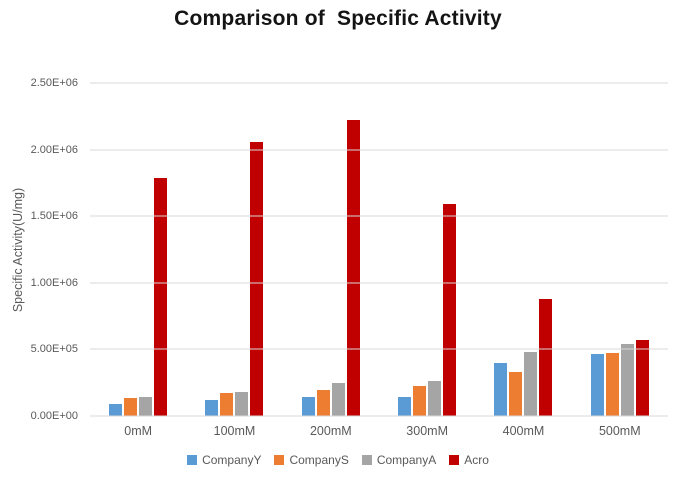 The height and width of the screenshot is (479, 676). Describe the element at coordinates (619, 431) in the screenshot. I see `x-tick-label: 500mM` at that location.